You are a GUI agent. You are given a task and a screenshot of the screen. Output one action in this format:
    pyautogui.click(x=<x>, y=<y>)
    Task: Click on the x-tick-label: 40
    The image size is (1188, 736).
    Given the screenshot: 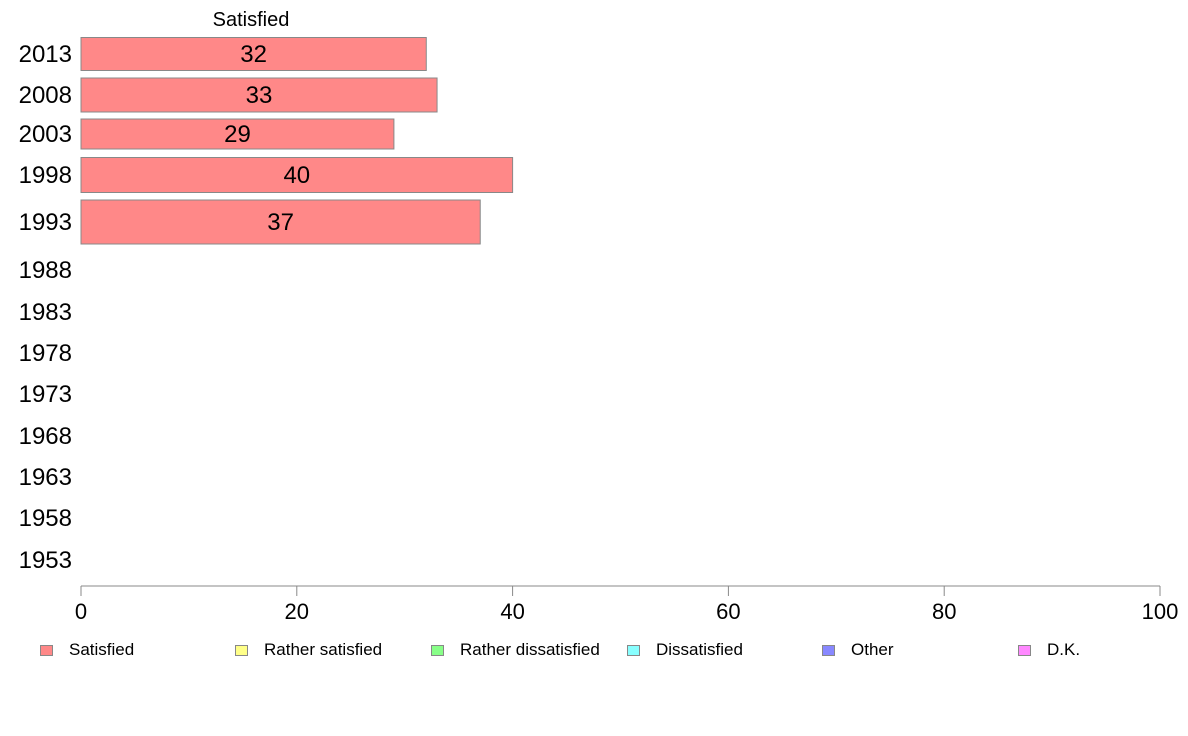 What is the action you would take?
    pyautogui.click(x=512, y=611)
    